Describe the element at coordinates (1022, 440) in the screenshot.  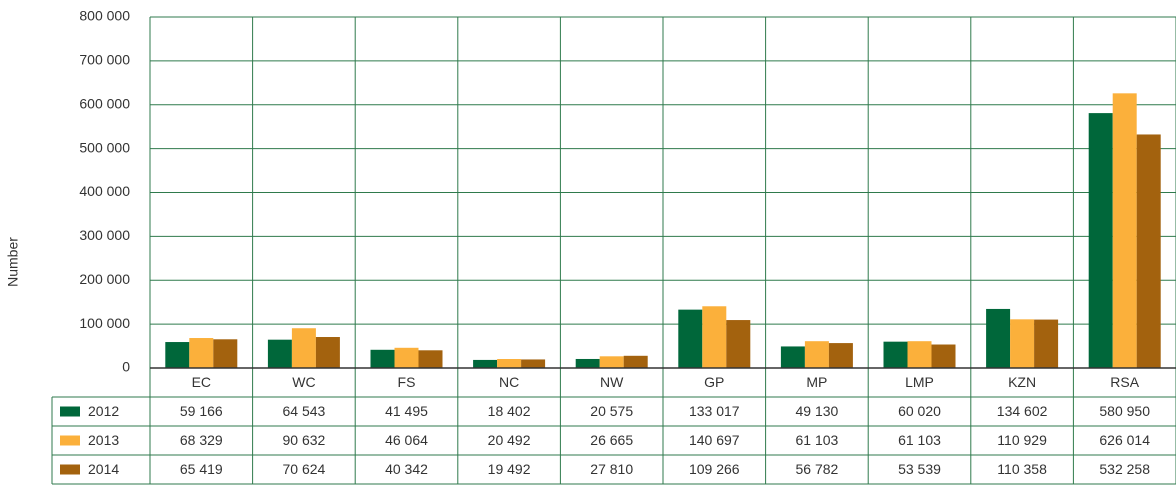
I see `table-value: 110 929` at that location.